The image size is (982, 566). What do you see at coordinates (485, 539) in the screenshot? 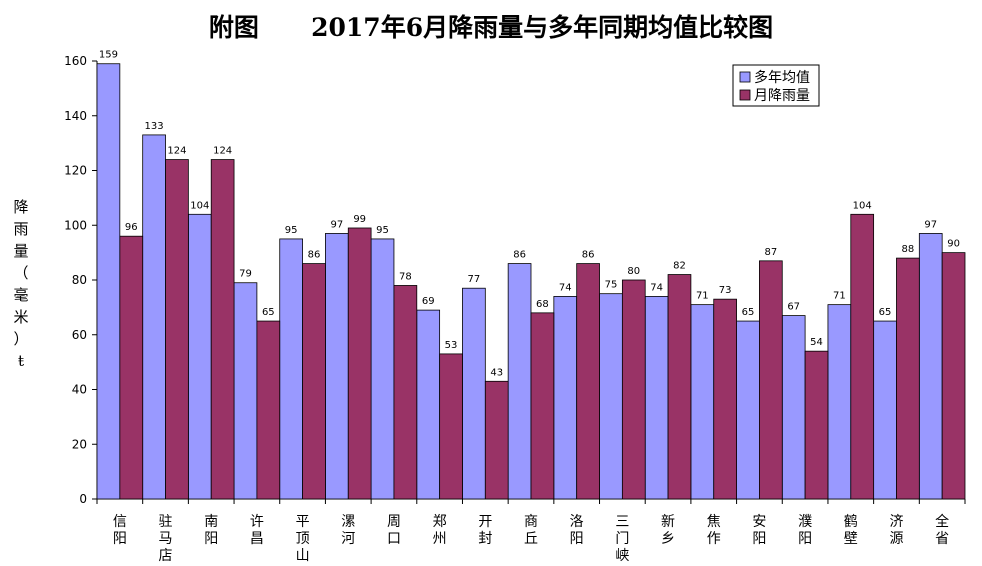
I see `x-category-label: 封` at bounding box center [485, 539].